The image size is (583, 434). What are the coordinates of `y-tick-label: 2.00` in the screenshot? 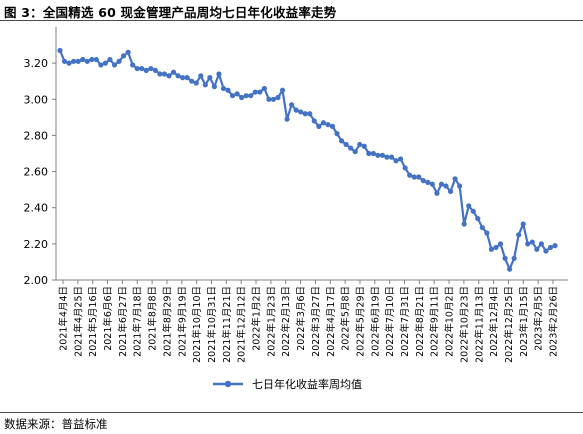 It's located at (36, 280).